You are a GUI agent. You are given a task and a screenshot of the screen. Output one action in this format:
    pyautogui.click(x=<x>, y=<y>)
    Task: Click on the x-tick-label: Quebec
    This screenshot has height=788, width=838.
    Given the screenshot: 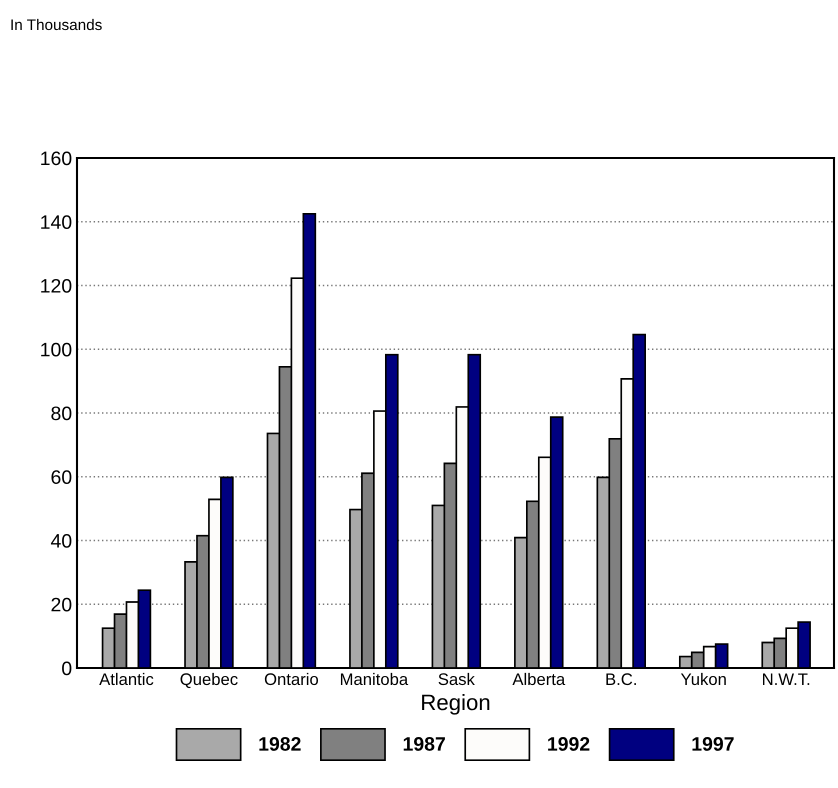 What is the action you would take?
    pyautogui.click(x=209, y=680)
    